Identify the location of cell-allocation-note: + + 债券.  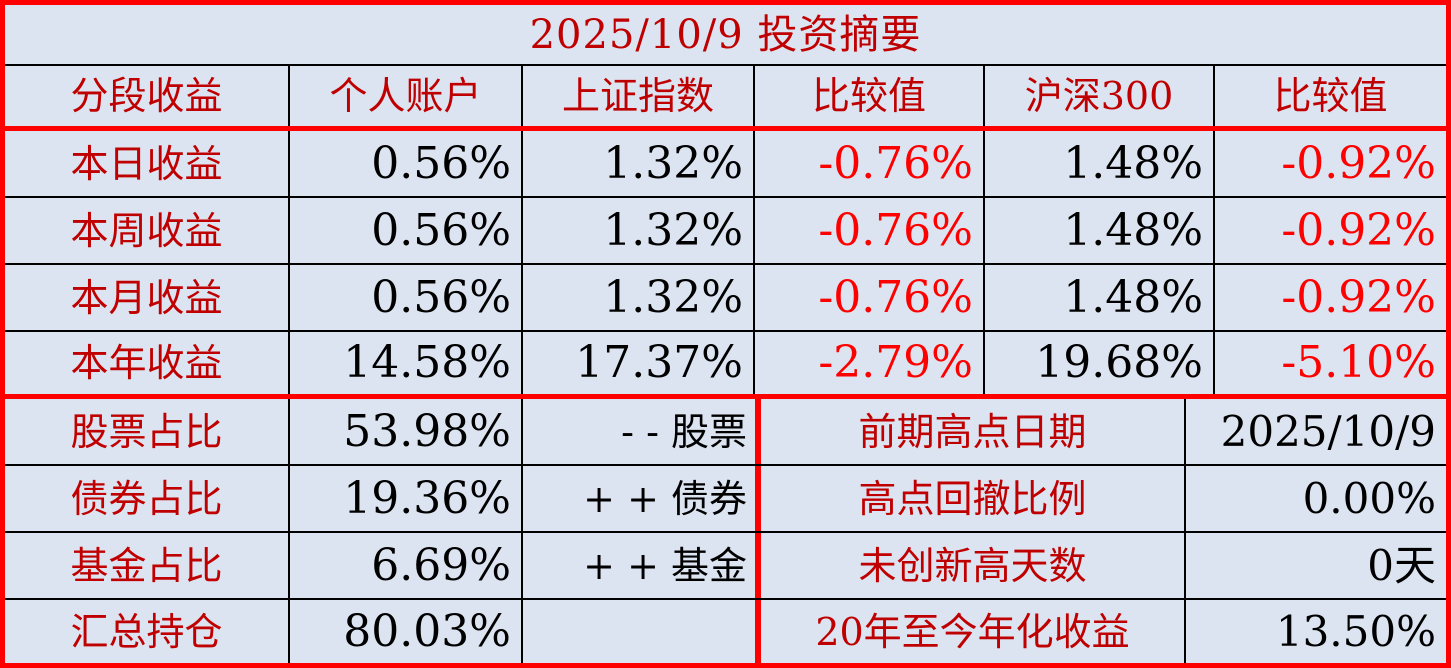
(665, 498).